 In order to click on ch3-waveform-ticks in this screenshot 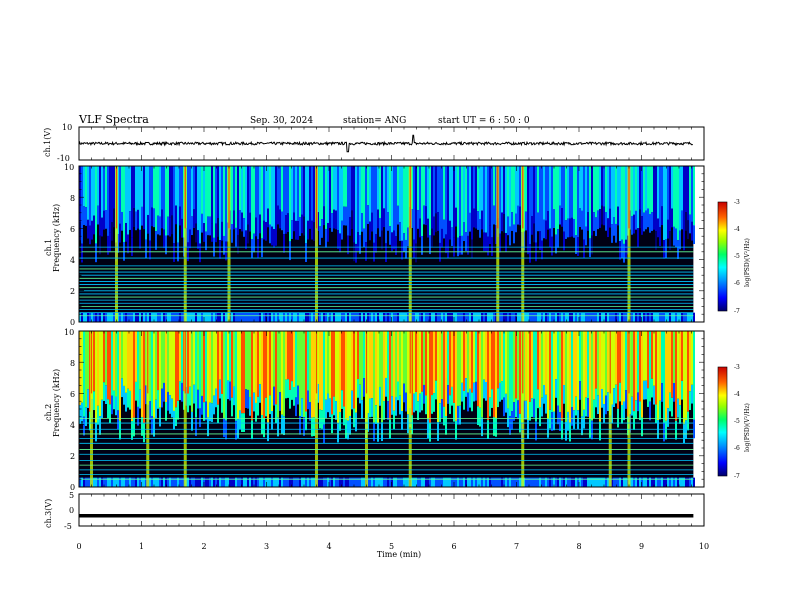, I will do `click(391, 510)`.